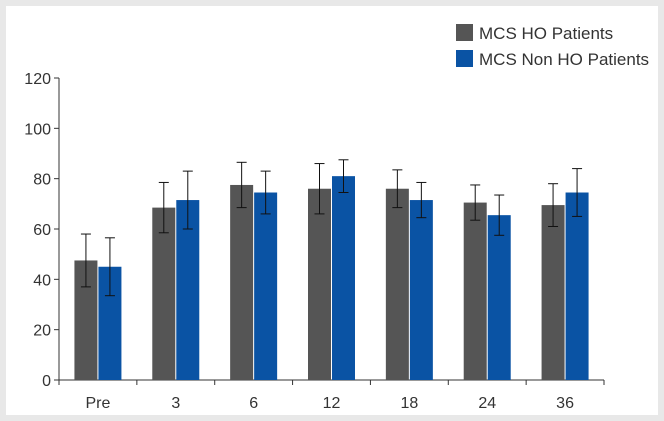  I want to click on y-tick-label: 60, so click(42, 230).